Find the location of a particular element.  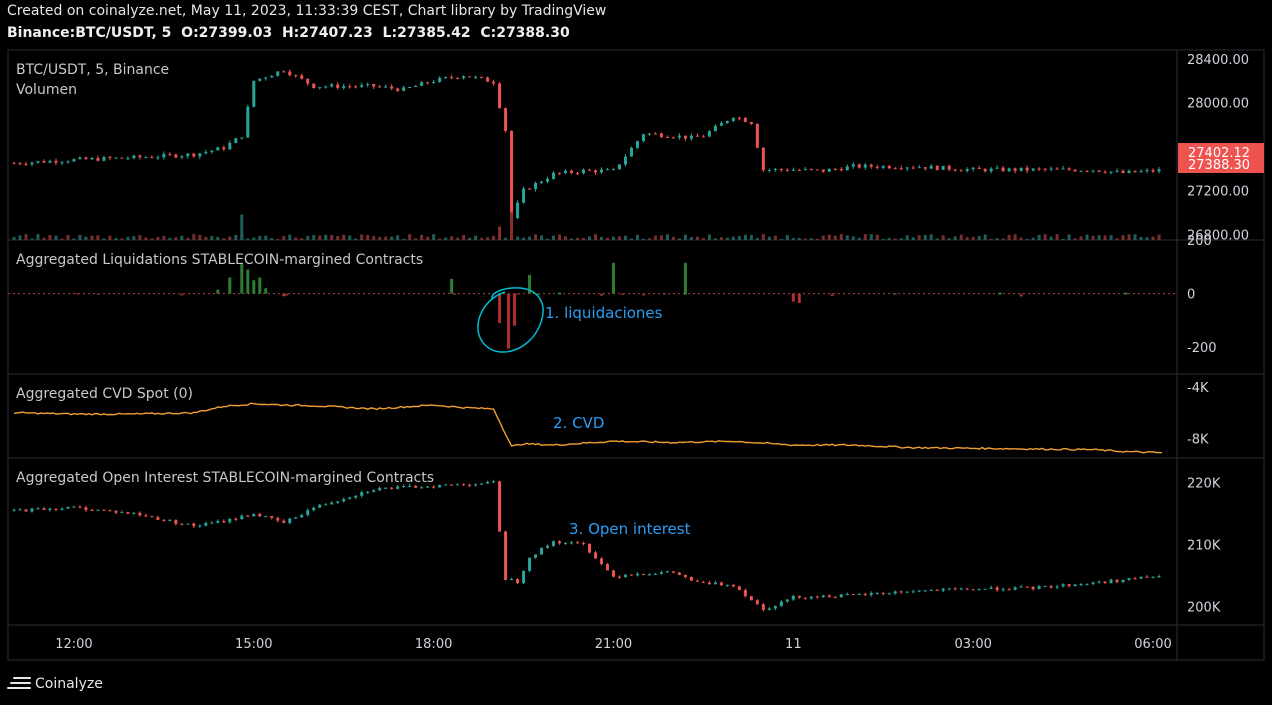

menu-lines-icon is located at coordinates (20, 684).